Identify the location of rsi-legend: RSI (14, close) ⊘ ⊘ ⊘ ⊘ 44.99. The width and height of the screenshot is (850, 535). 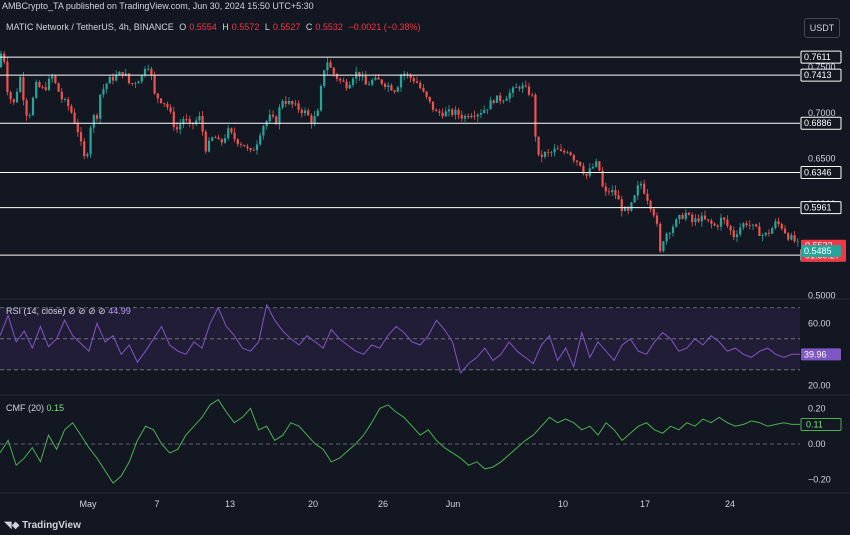
(68, 311).